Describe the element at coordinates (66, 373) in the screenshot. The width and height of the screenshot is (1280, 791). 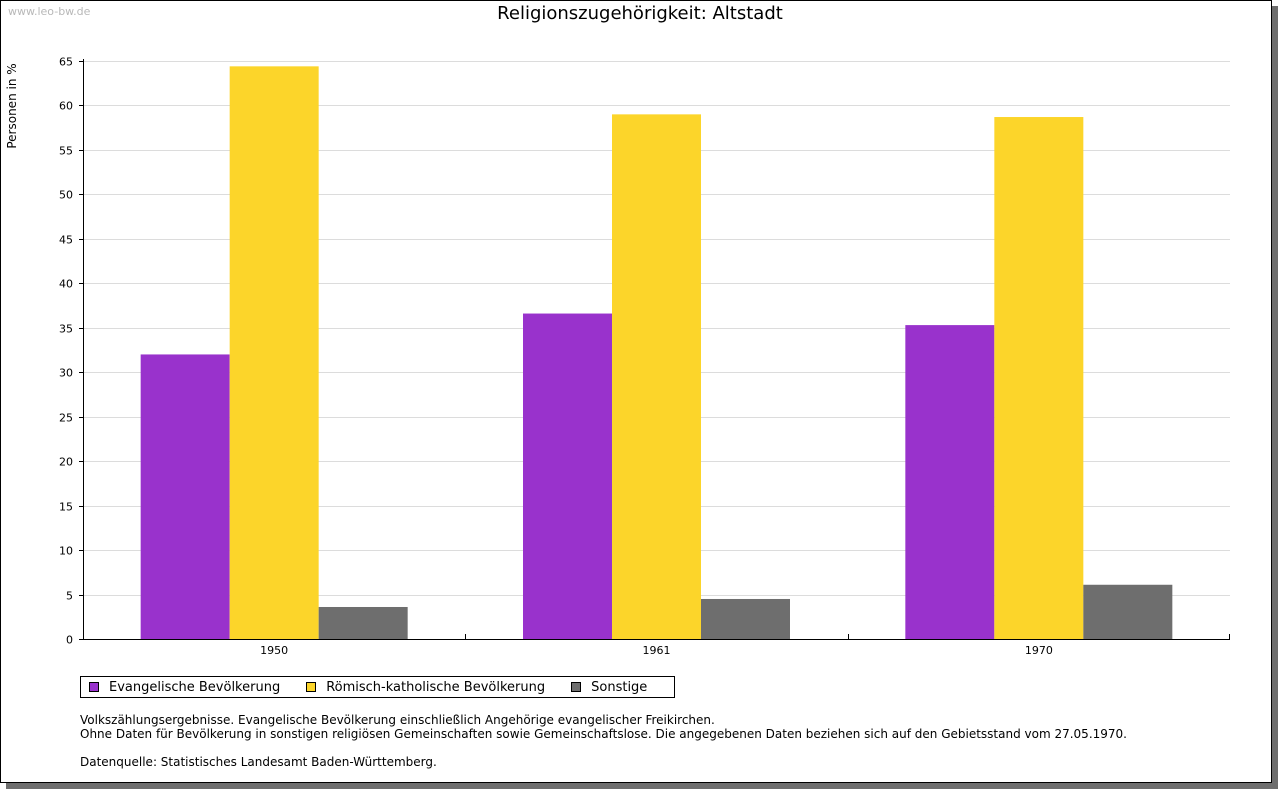
I see `y-tick-label: 30` at that location.